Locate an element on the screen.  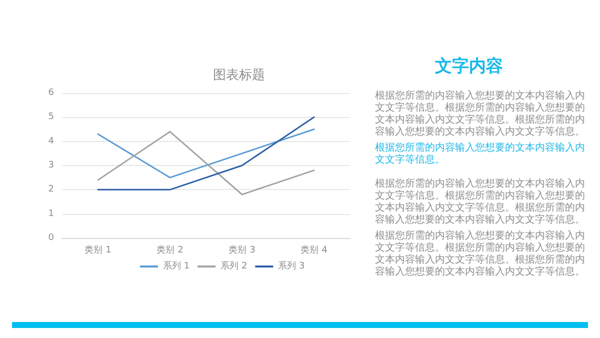
text: 根据您所需的内容输入您想要的文本内容输入内文文字等信息。 is located at coordinates (480, 154).